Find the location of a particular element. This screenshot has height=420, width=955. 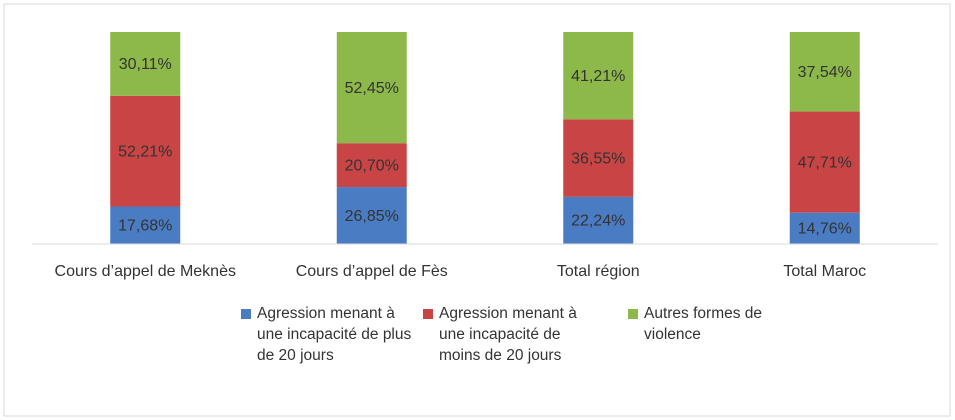

data-label: 36,55% is located at coordinates (598, 158).